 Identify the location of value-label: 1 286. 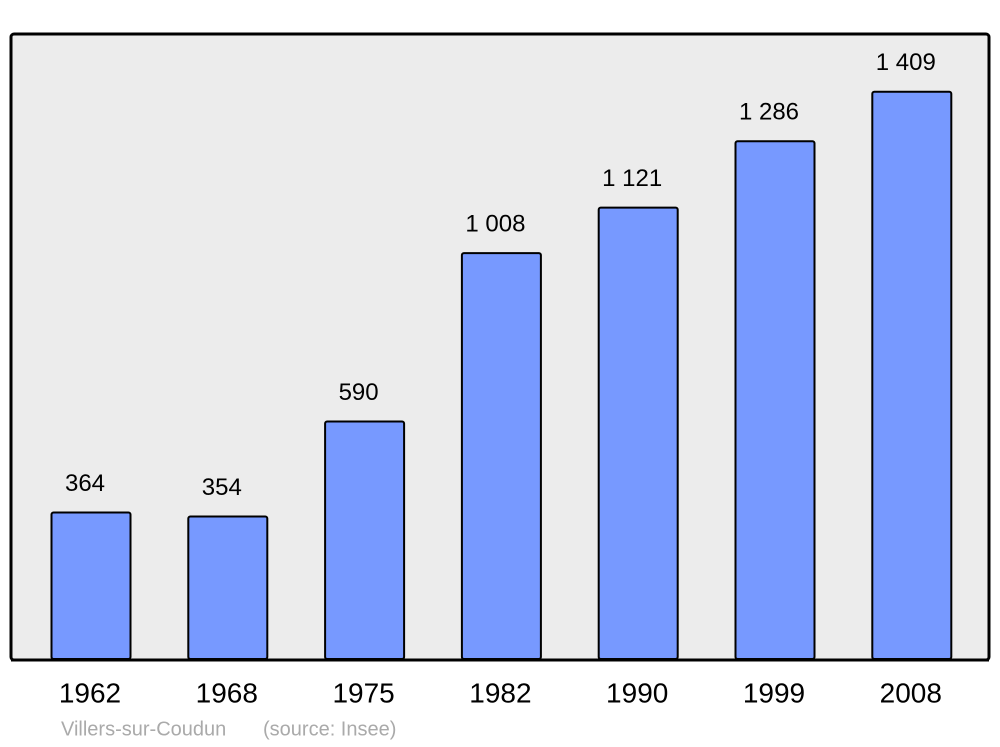
(769, 112).